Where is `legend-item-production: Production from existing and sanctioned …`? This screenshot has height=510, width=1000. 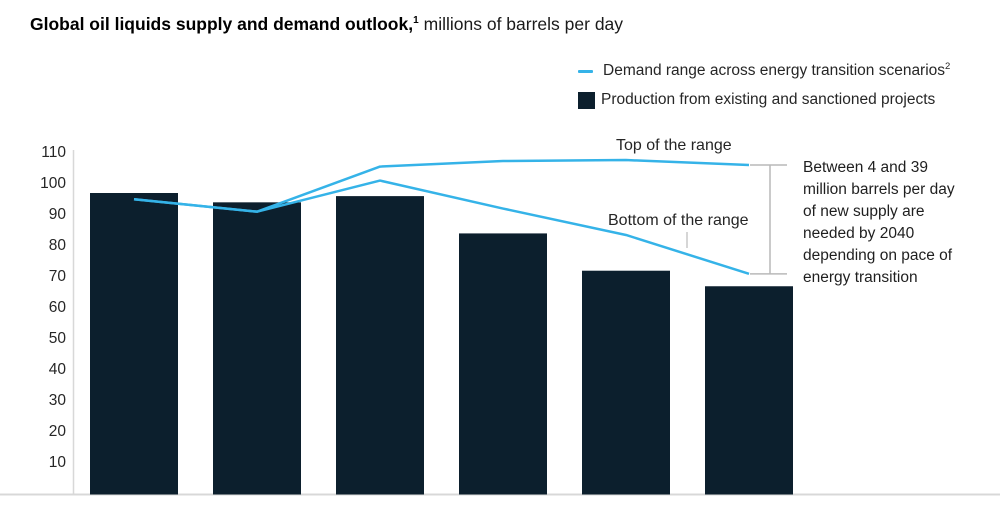
legend-item-production: Production from existing and sanctioned … is located at coordinates (756, 100).